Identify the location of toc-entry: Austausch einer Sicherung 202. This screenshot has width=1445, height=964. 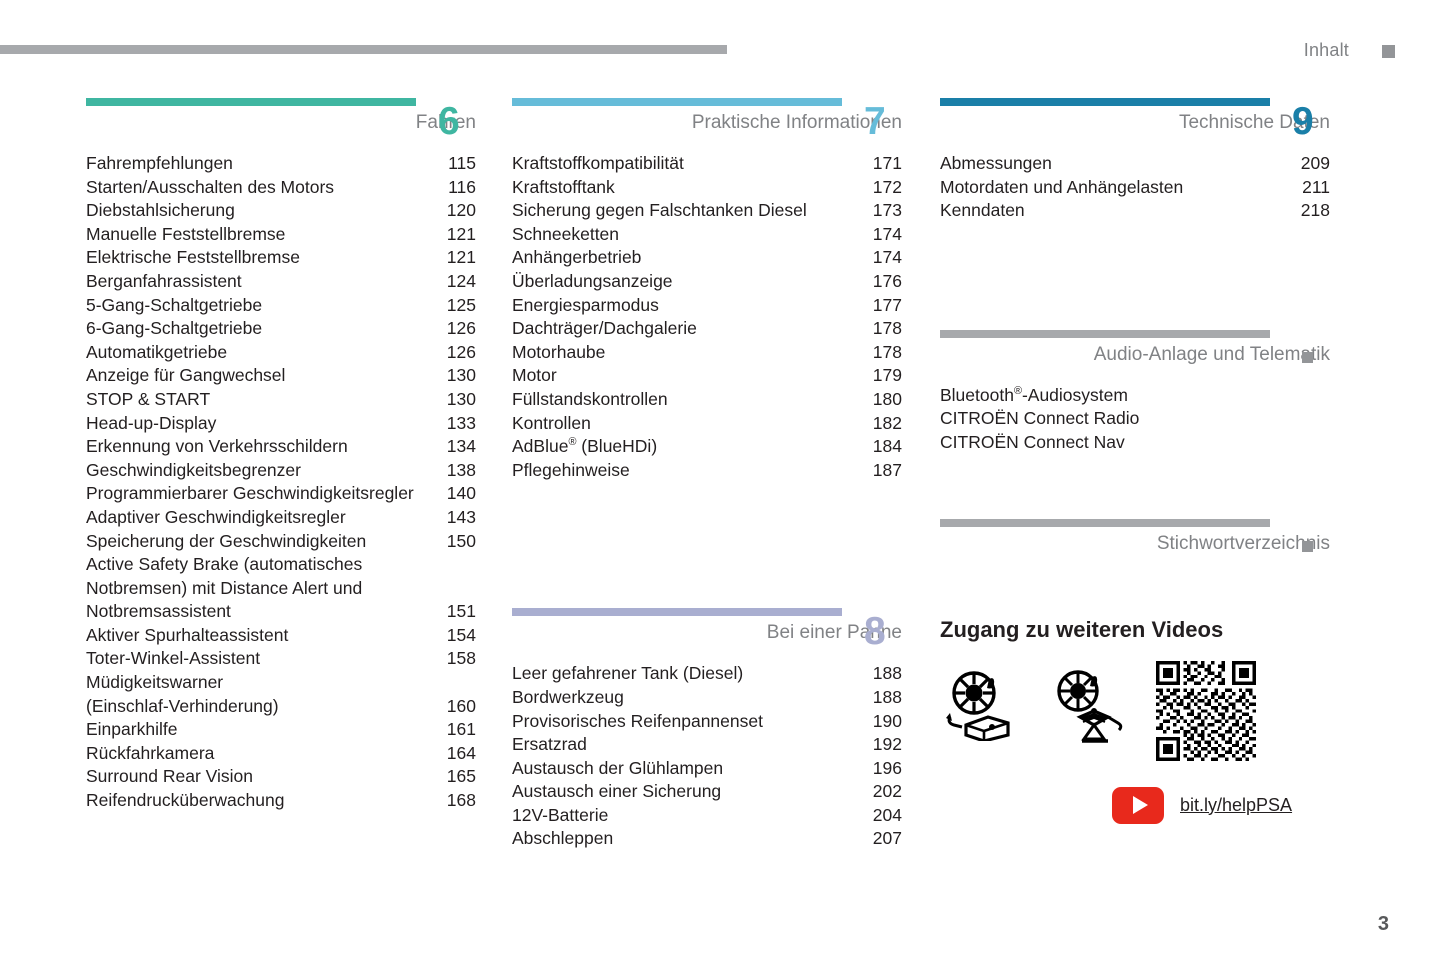
(707, 792).